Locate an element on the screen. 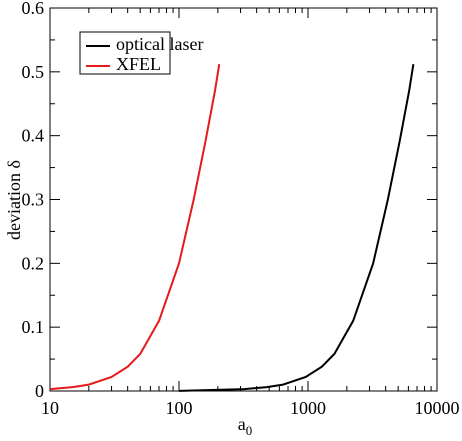 This screenshot has height=441, width=462. x-tick-label: 1000 is located at coordinates (308, 408).